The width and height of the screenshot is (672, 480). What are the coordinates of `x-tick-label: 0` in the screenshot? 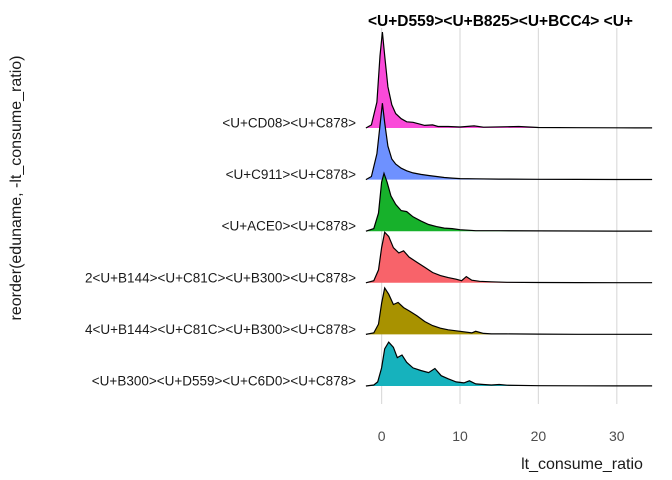 It's located at (382, 436).